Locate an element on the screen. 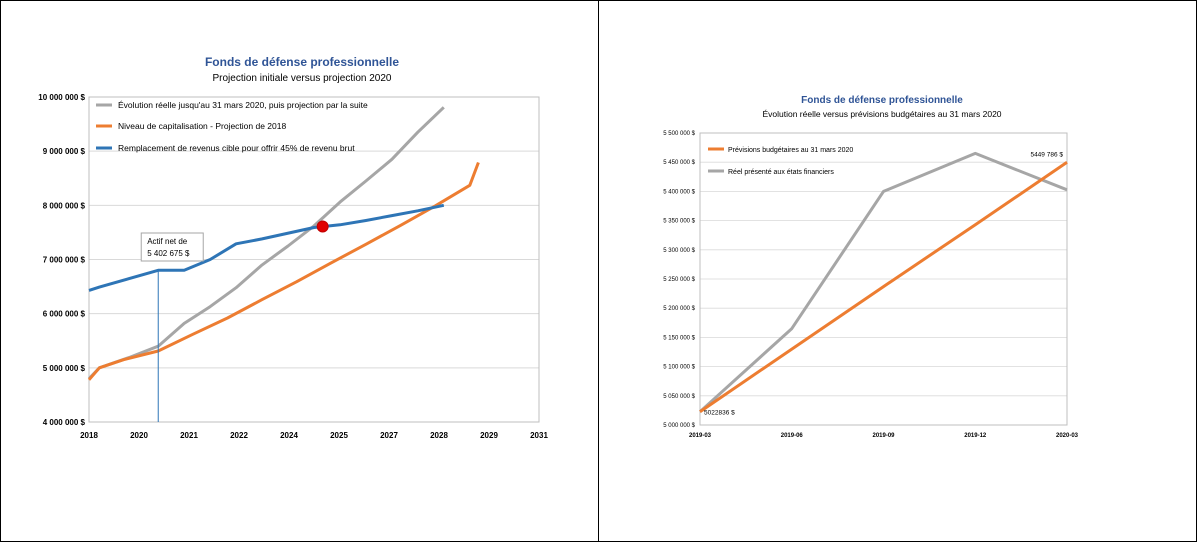 Image resolution: width=1199 pixels, height=542 pixels. x-tick-label: 2025 is located at coordinates (339, 435).